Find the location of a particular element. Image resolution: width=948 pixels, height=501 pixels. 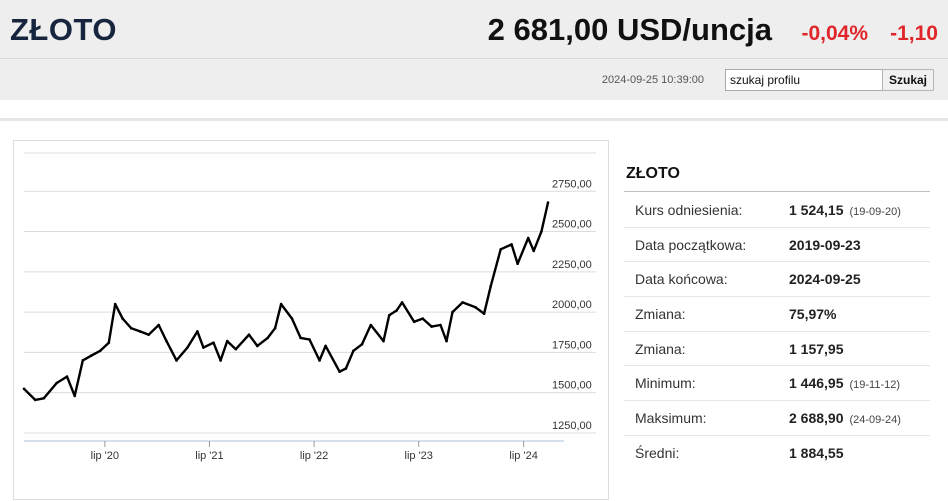

stats-value-text: 2 688,90 is located at coordinates (816, 418).